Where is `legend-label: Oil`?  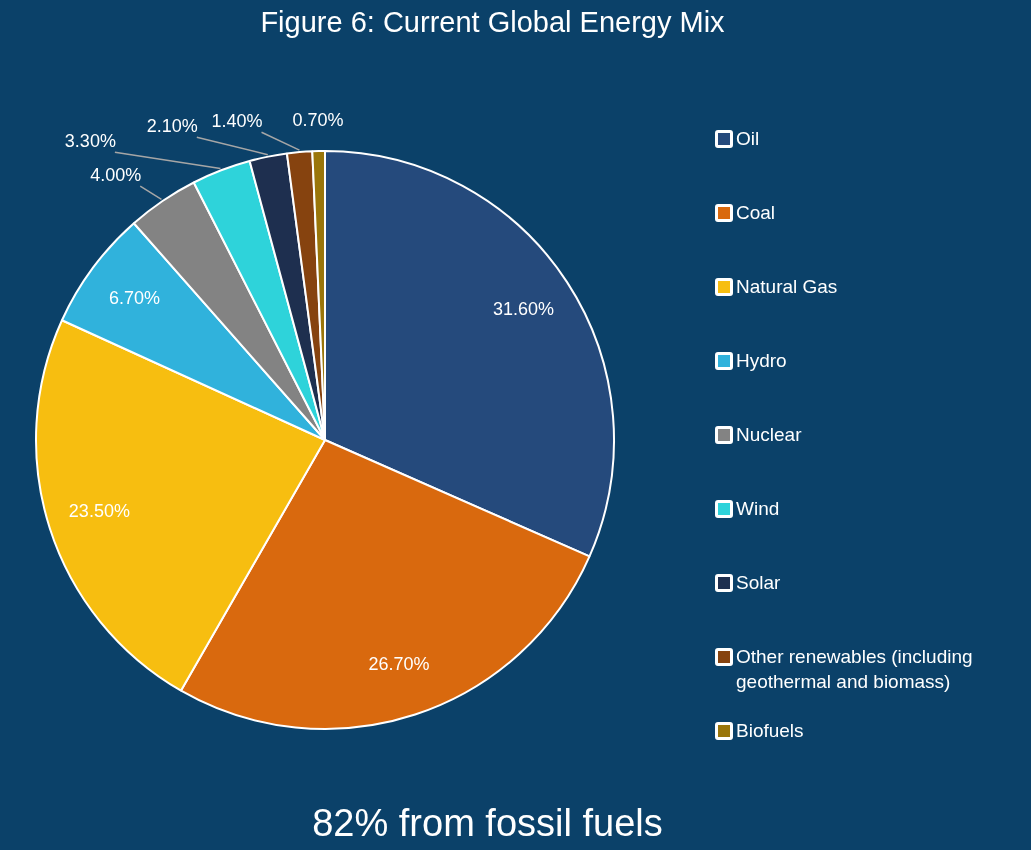
legend-label: Oil is located at coordinates (748, 139).